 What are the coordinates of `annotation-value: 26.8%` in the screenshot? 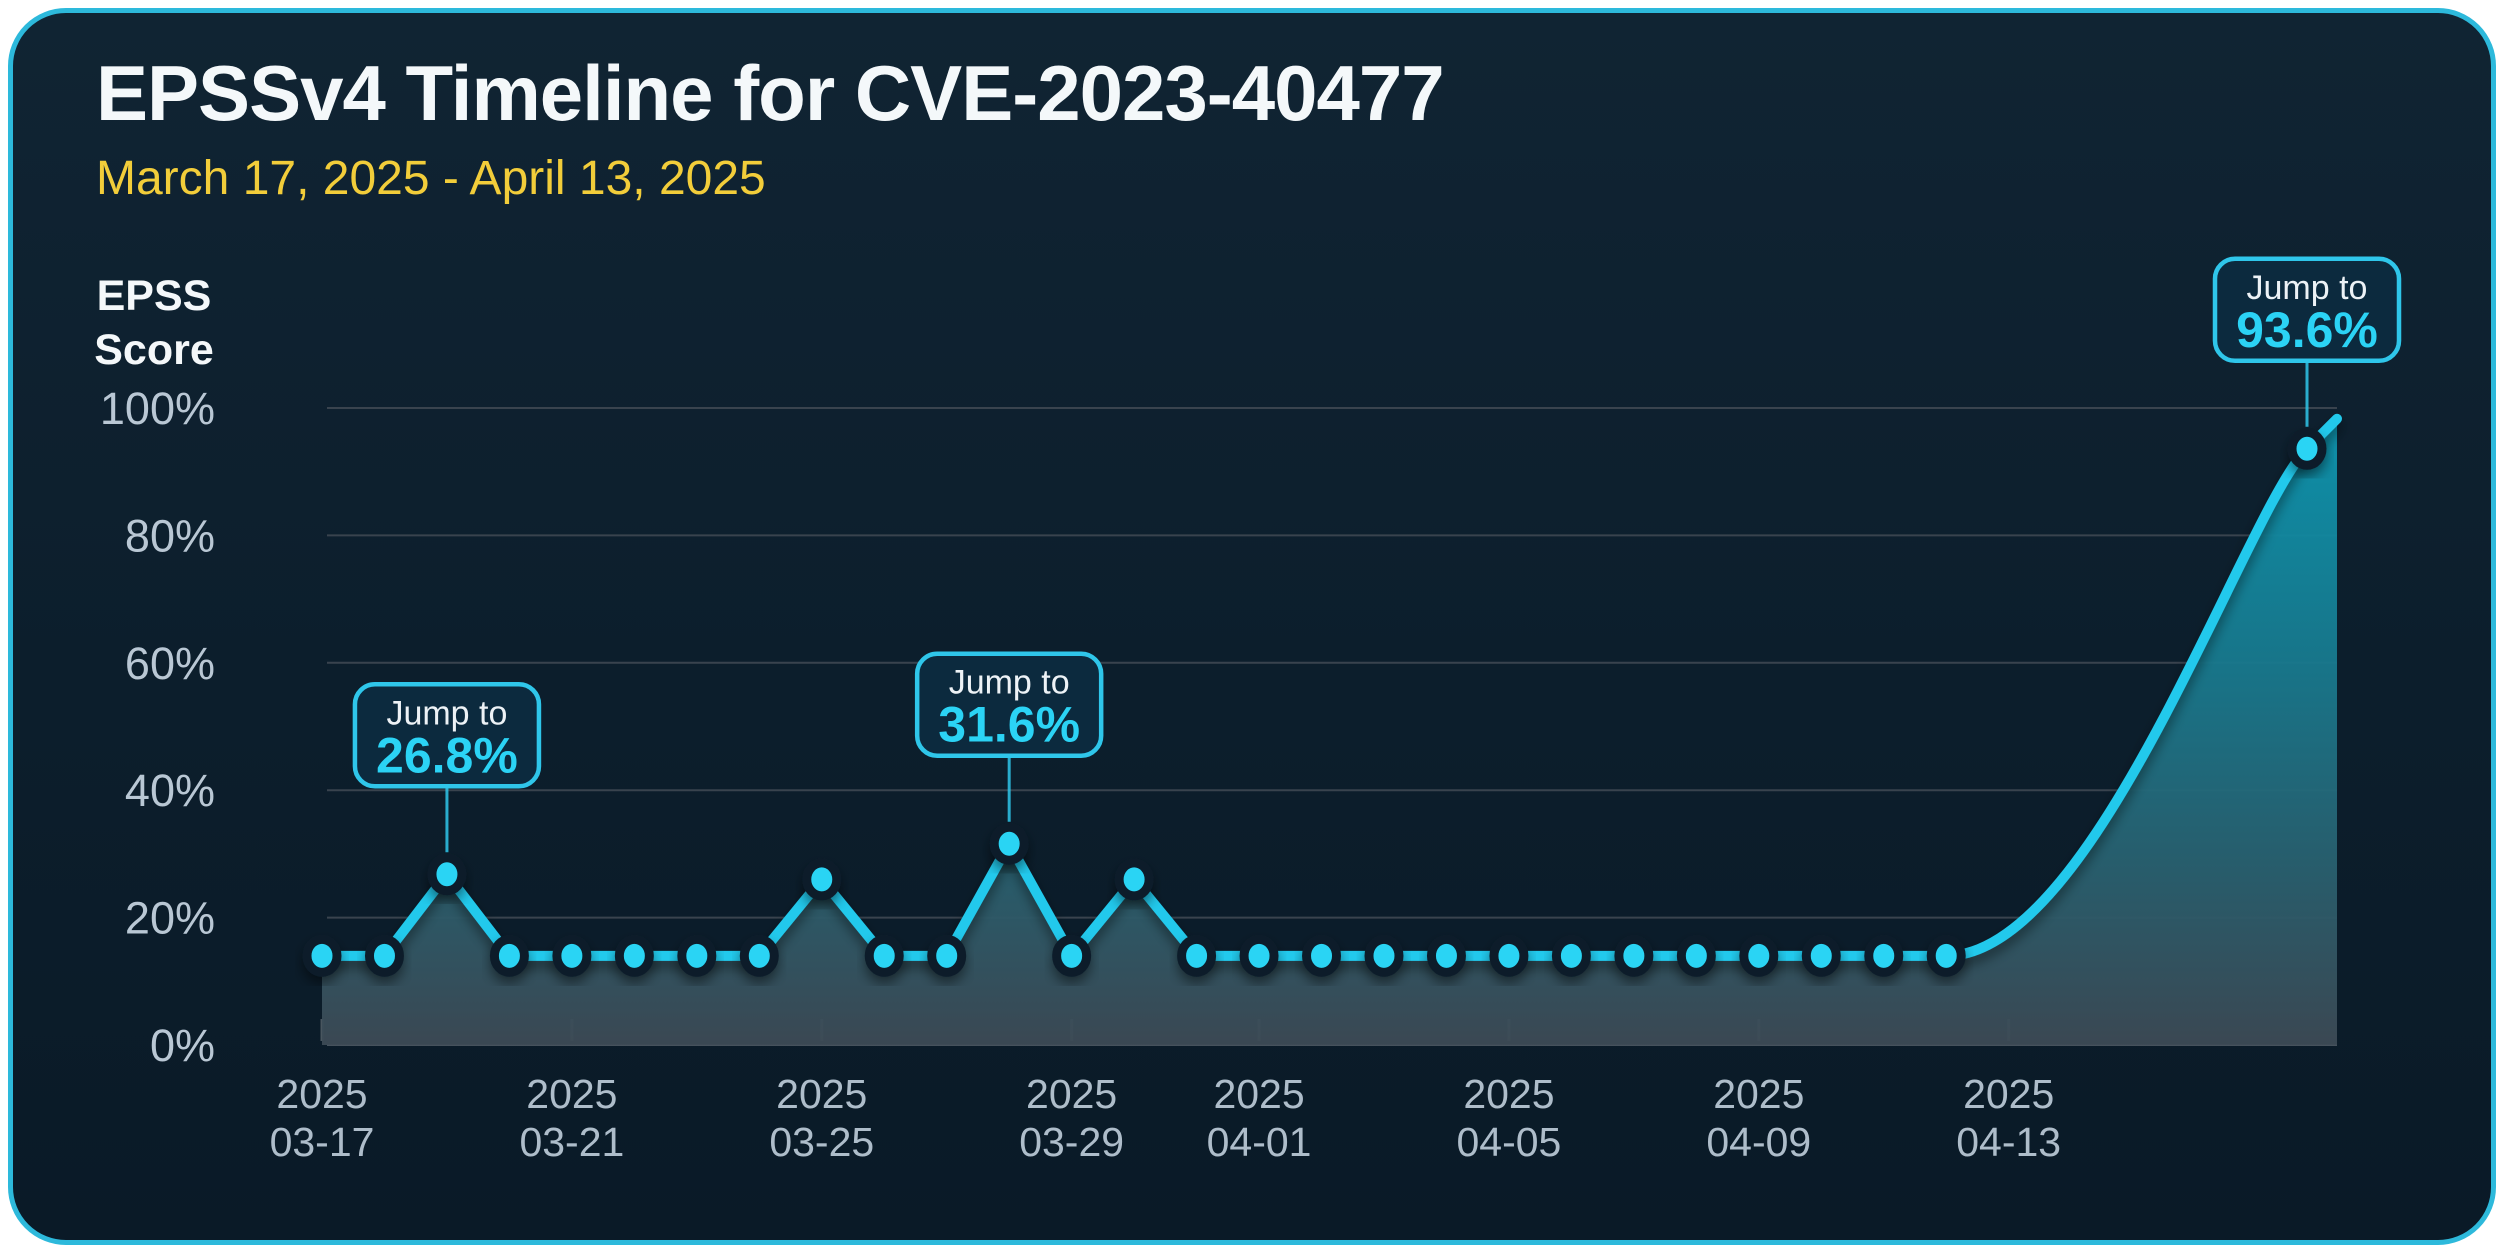 It's located at (447, 755).